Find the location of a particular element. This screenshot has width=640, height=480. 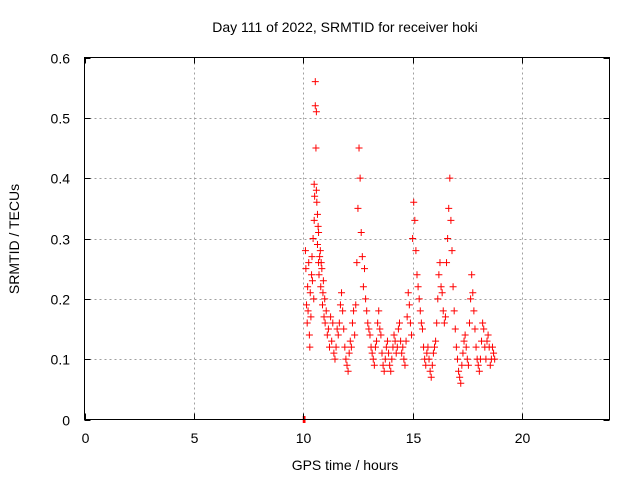

y-tick-label-1: 0.1 is located at coordinates (61, 360).